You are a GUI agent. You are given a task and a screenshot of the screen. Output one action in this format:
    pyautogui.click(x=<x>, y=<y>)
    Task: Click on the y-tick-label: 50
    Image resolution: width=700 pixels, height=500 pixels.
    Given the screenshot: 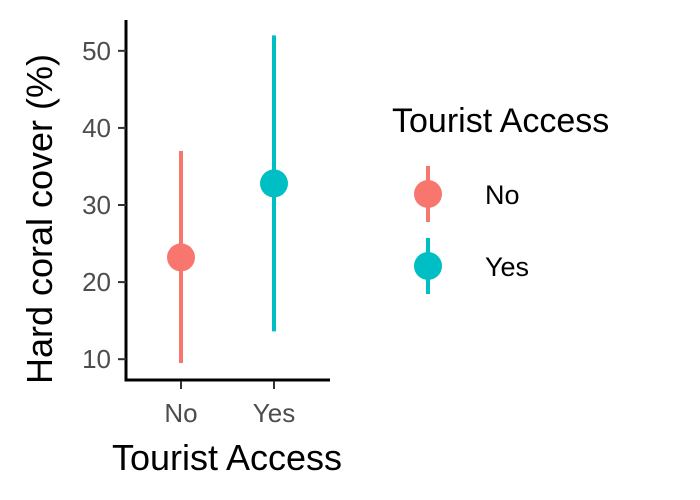 What is the action you would take?
    pyautogui.click(x=96, y=51)
    